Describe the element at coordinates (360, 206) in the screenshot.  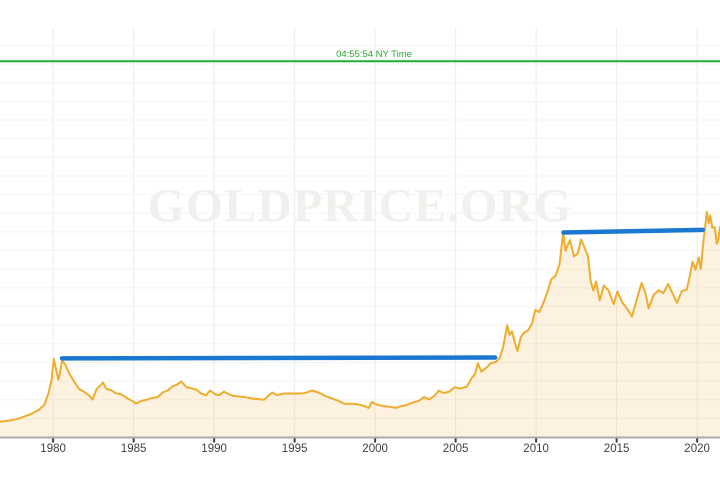
I see `goldprice-org-watermark: GOLDPRICE.ORG` at that location.